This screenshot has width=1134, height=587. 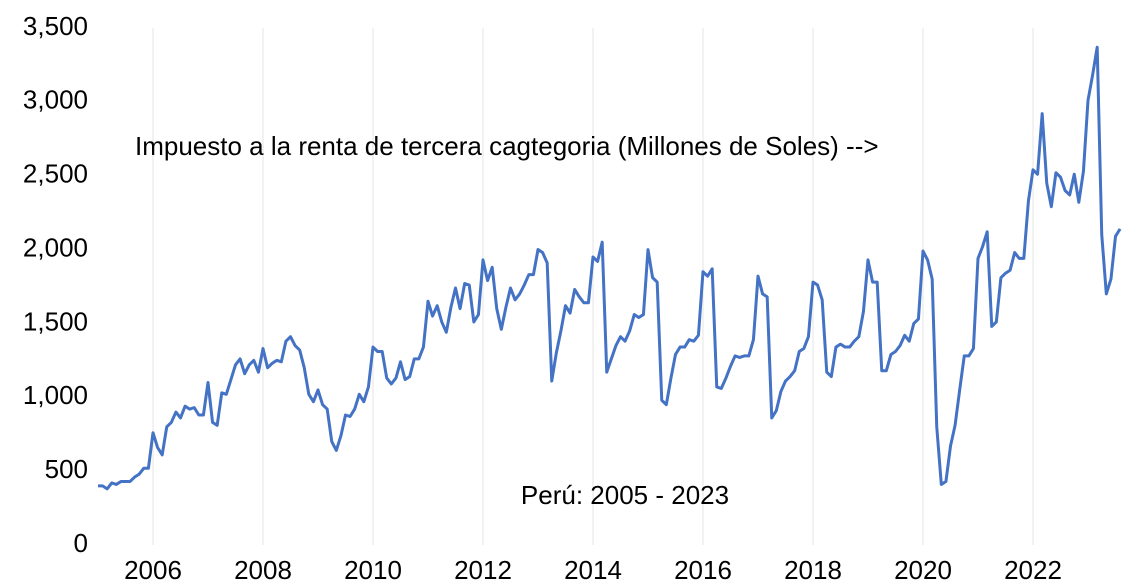 What do you see at coordinates (81, 543) in the screenshot?
I see `y-tick-label: 0` at bounding box center [81, 543].